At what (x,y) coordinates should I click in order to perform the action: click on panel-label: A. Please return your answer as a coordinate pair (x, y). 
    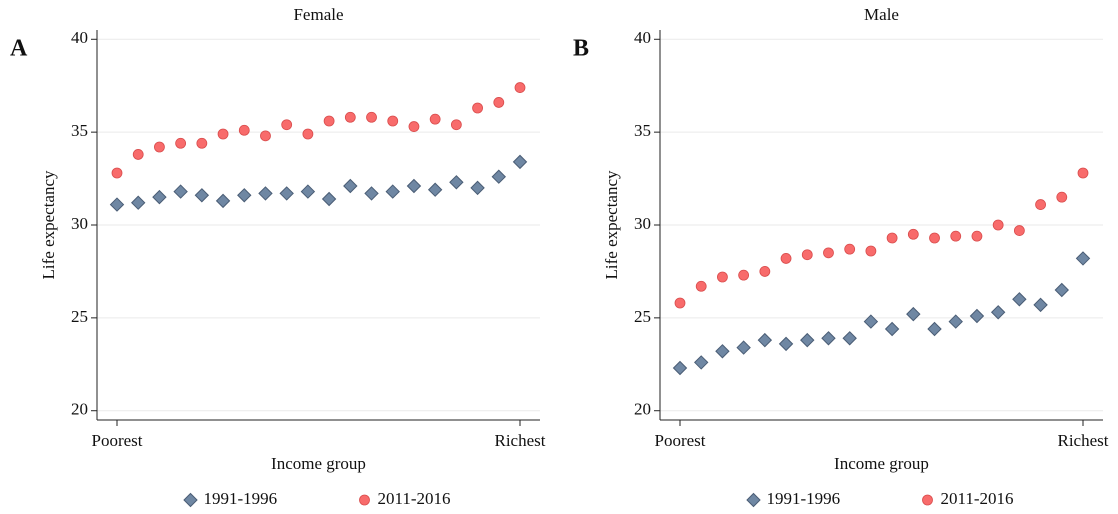
    Looking at the image, I should click on (19, 49).